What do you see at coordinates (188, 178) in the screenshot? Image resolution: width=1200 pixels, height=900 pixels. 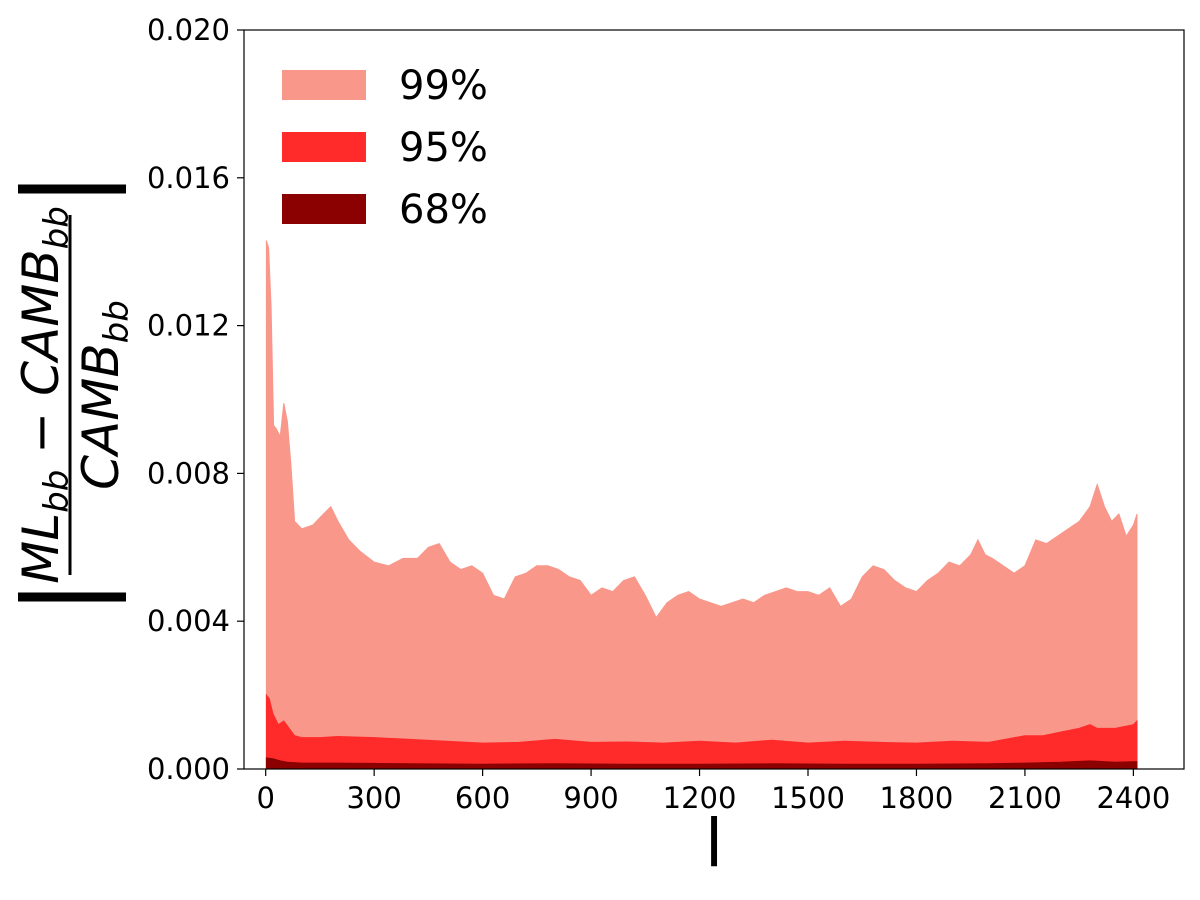 I see `y-tick-label: 0.016` at bounding box center [188, 178].